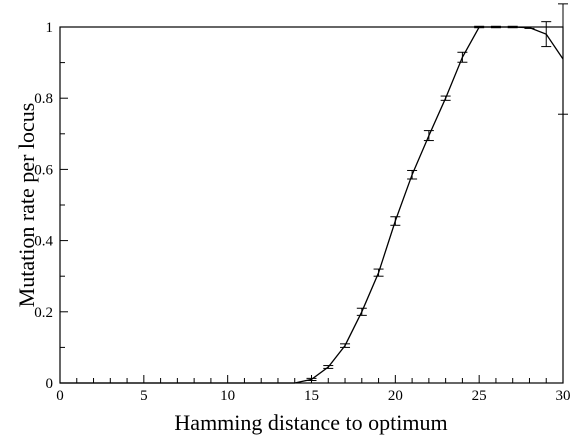 This screenshot has width=578, height=440. Describe the element at coordinates (26, 205) in the screenshot. I see `y-axis-label: Mutation rate per locus` at that location.